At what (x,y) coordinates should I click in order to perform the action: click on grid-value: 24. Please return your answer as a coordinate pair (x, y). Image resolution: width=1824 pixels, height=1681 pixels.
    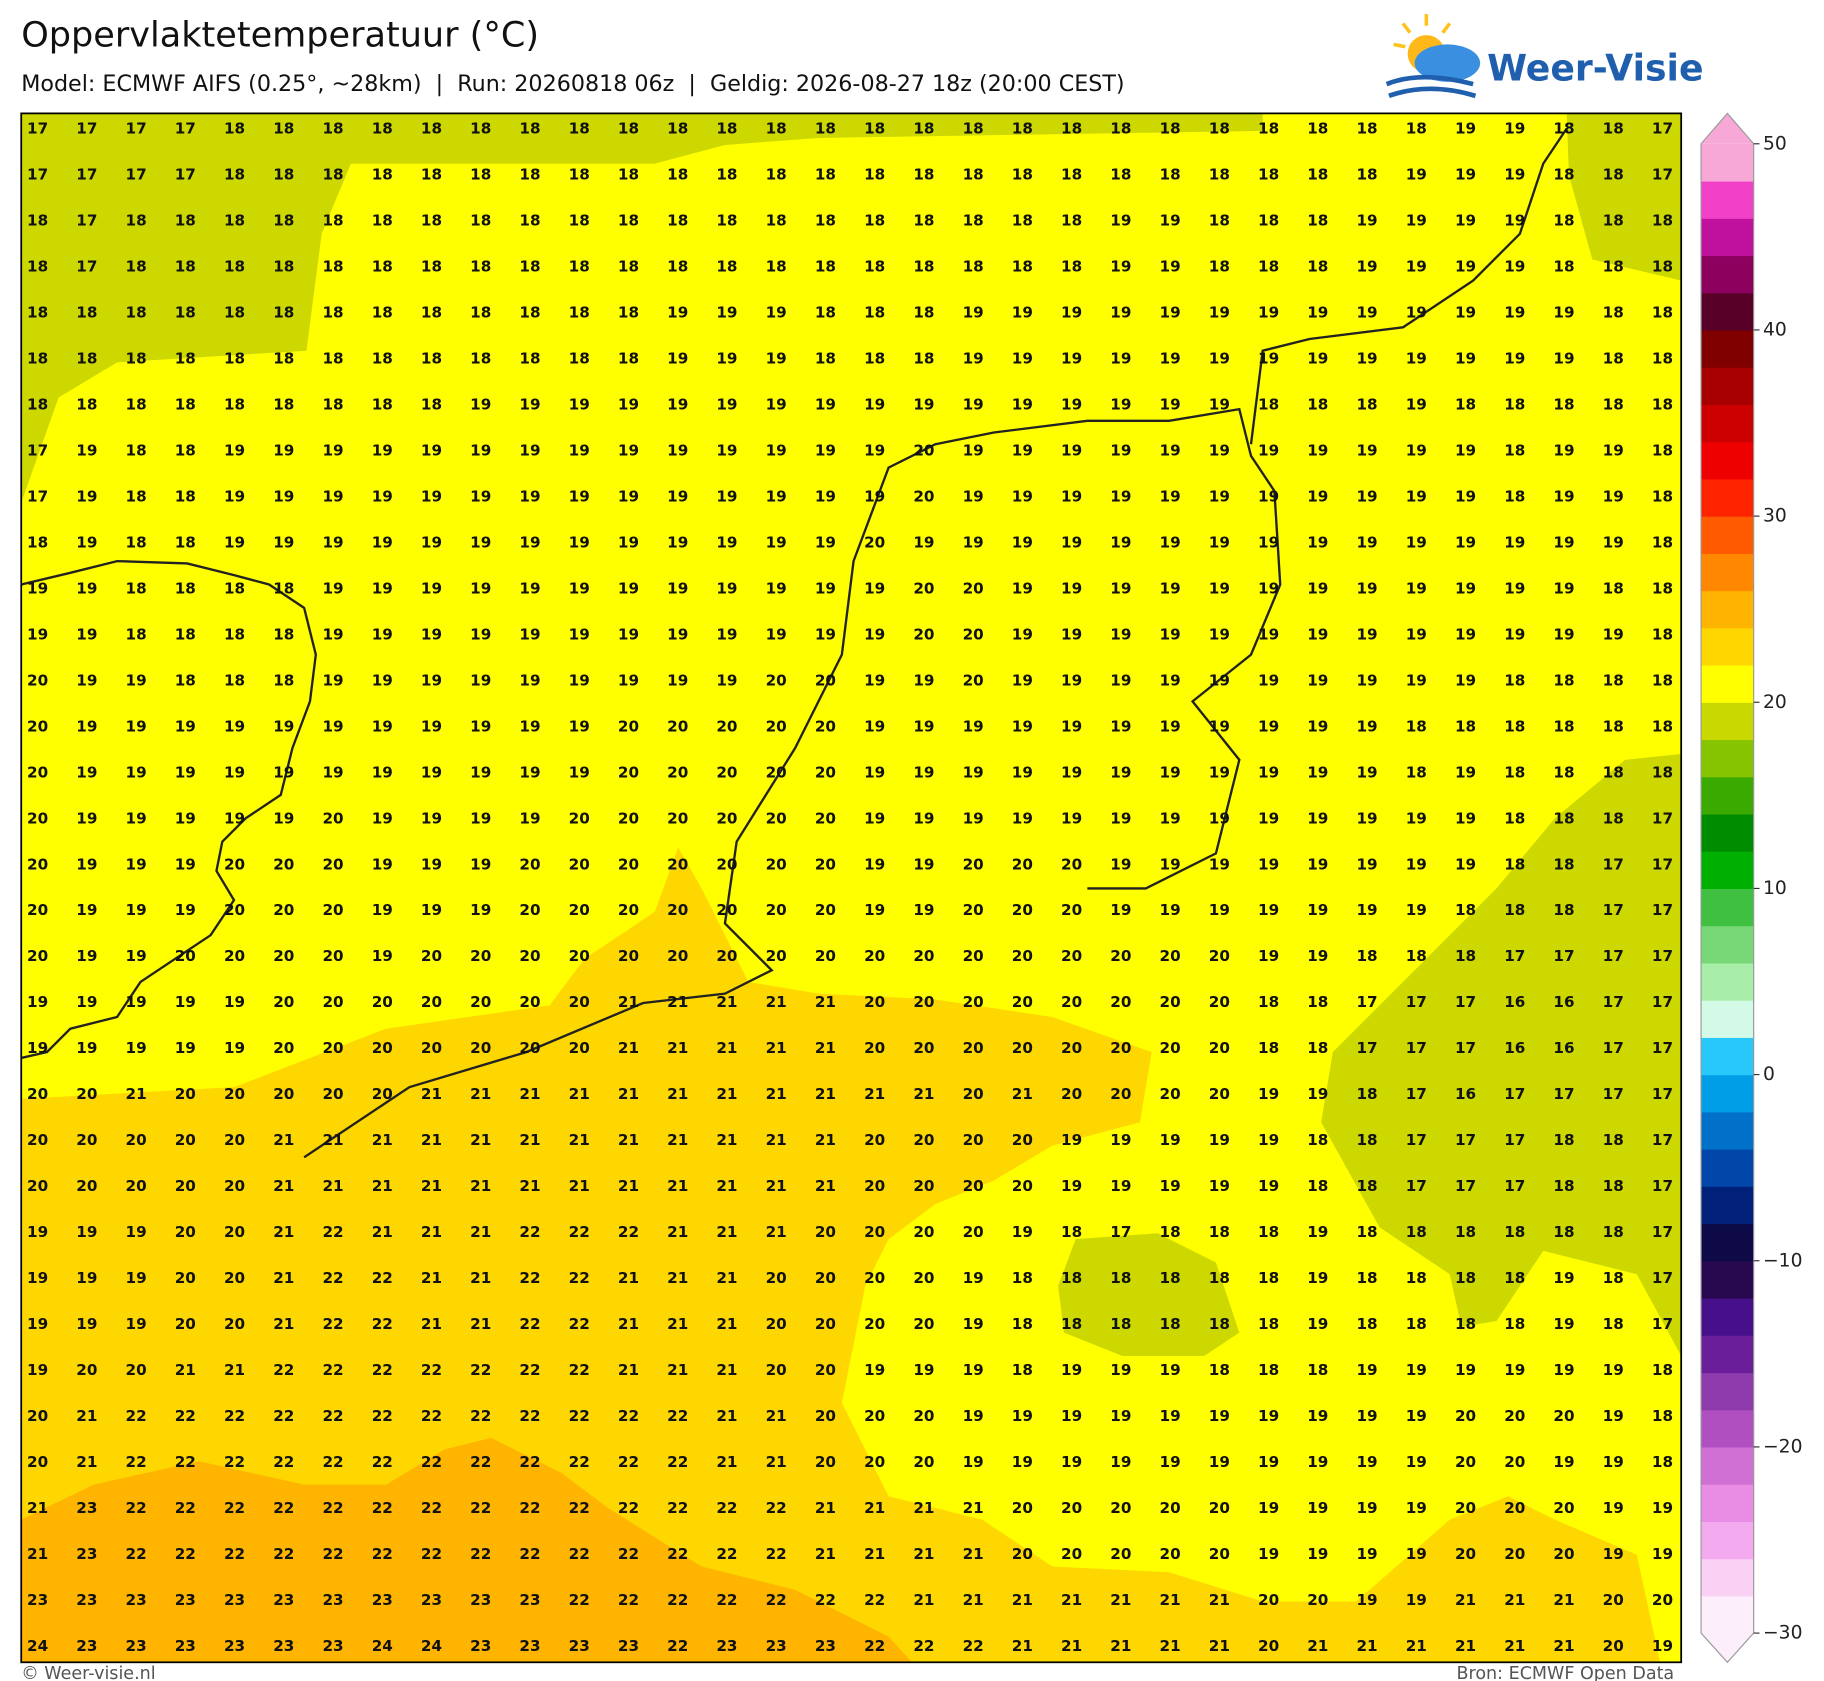
    Looking at the image, I should click on (37, 1646).